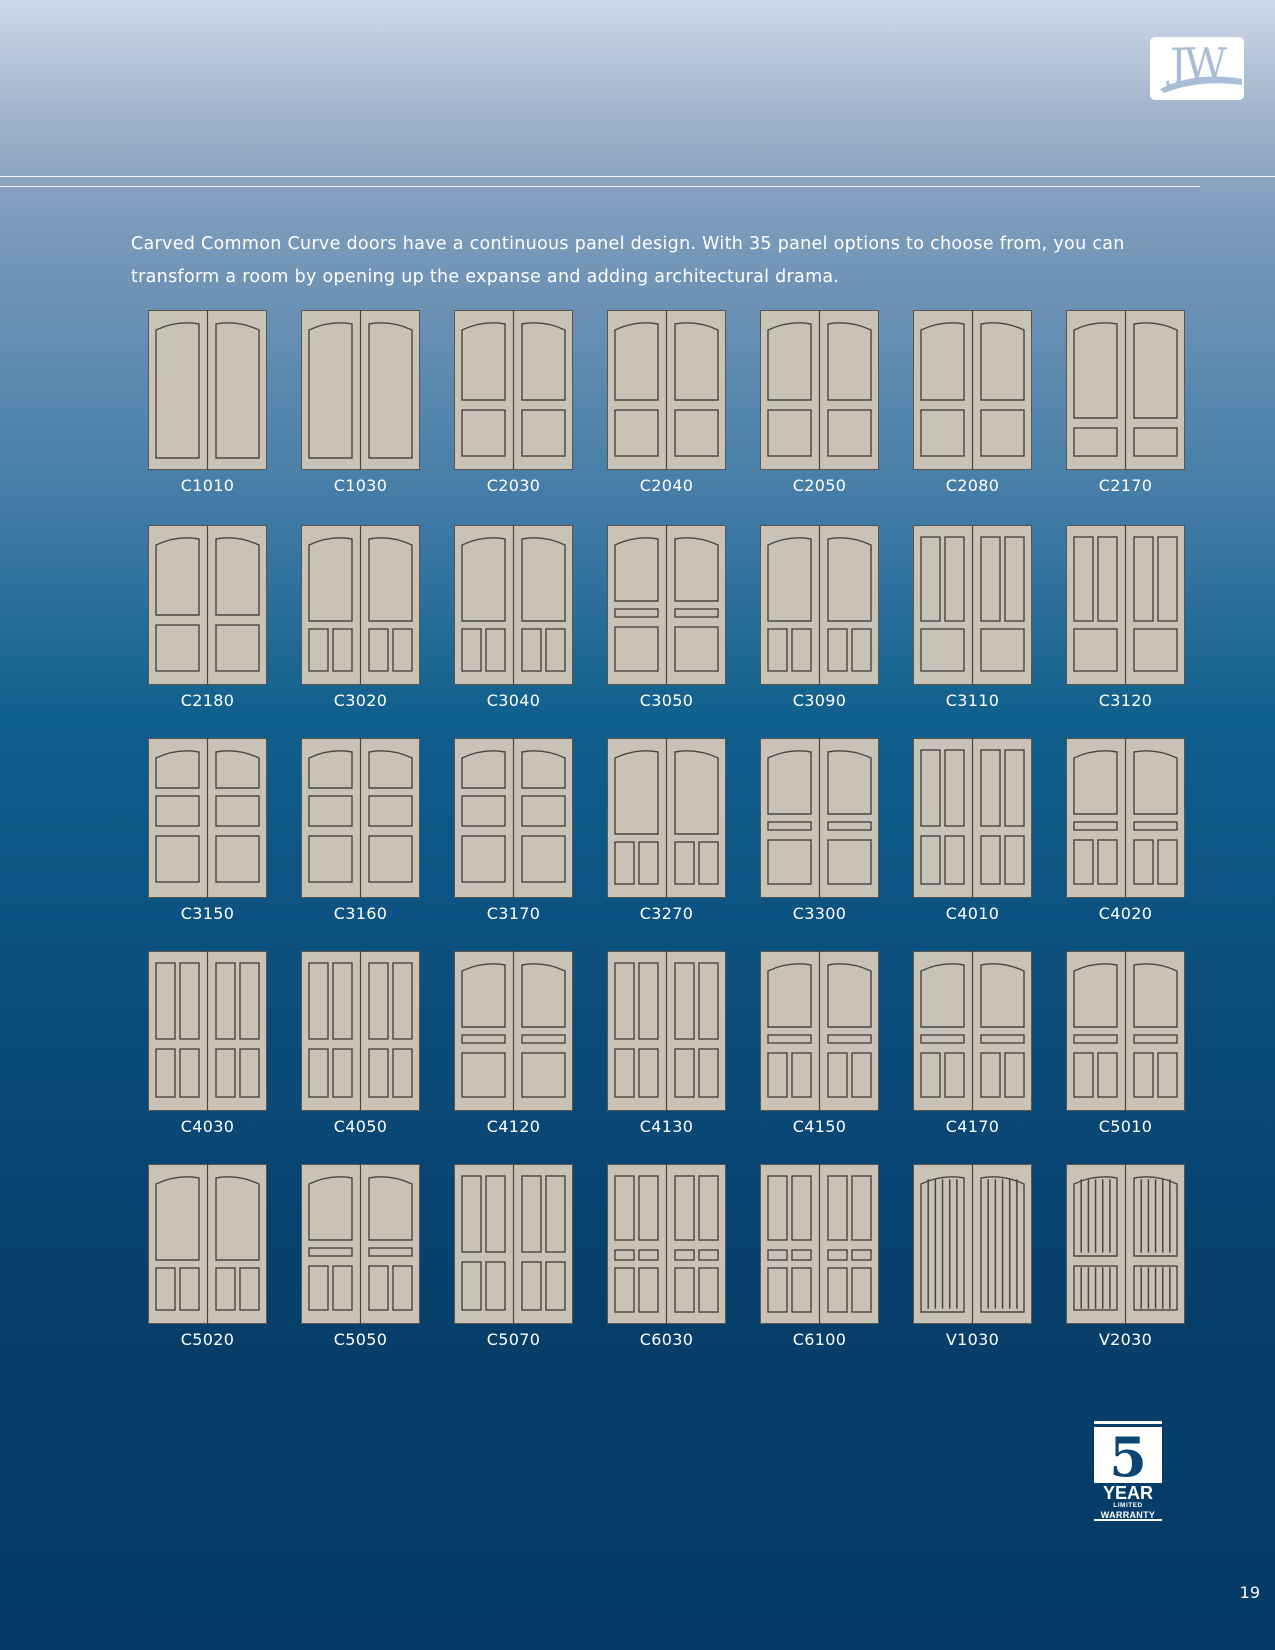 This screenshot has width=1275, height=1650. Describe the element at coordinates (513, 485) in the screenshot. I see `door-code-label: C2030` at that location.